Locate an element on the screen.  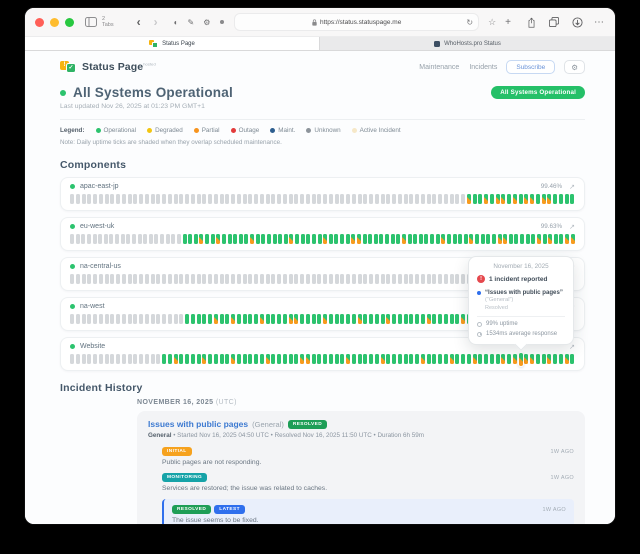
tab-overview-icon is located at coordinates (554, 22).